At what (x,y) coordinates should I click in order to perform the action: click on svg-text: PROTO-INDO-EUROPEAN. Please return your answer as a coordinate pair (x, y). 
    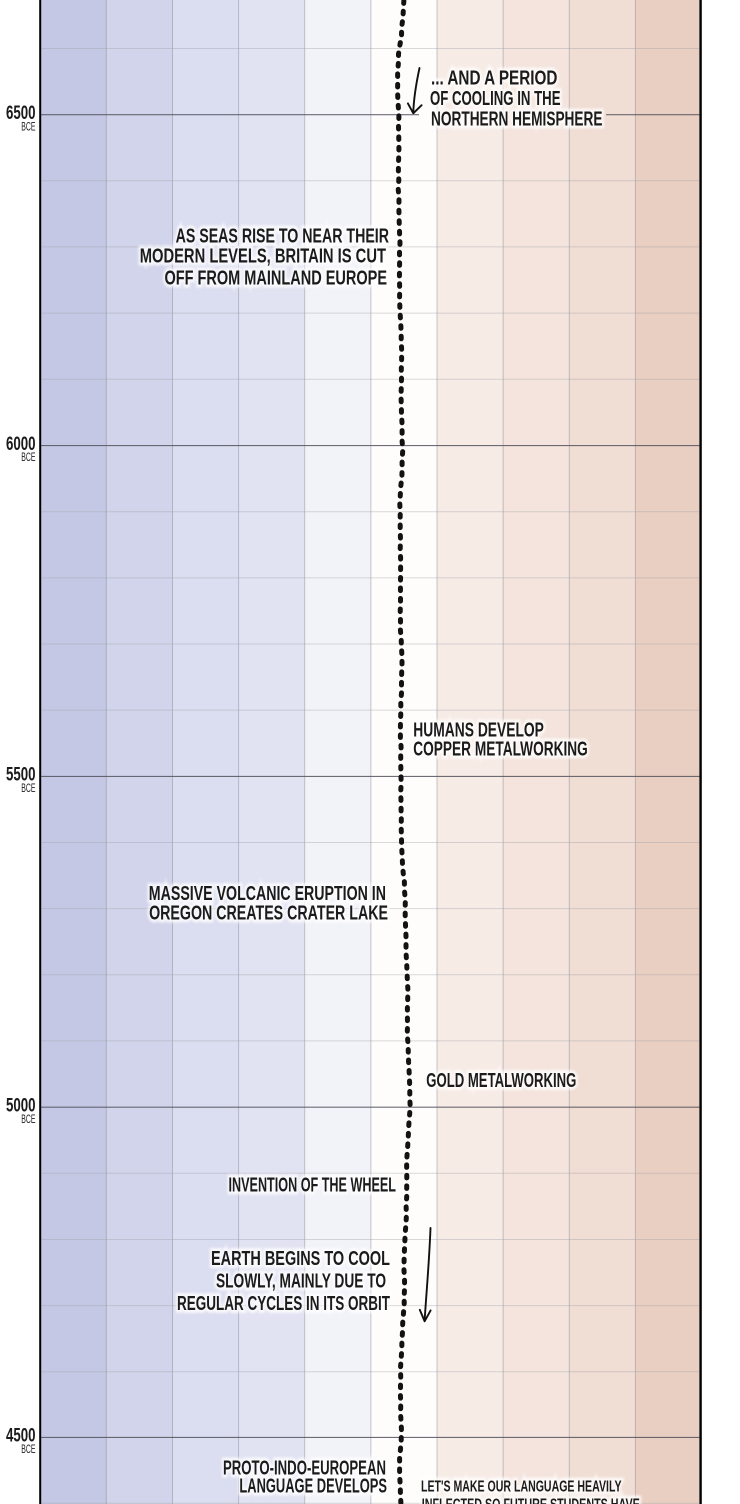
    Looking at the image, I should click on (304, 1467).